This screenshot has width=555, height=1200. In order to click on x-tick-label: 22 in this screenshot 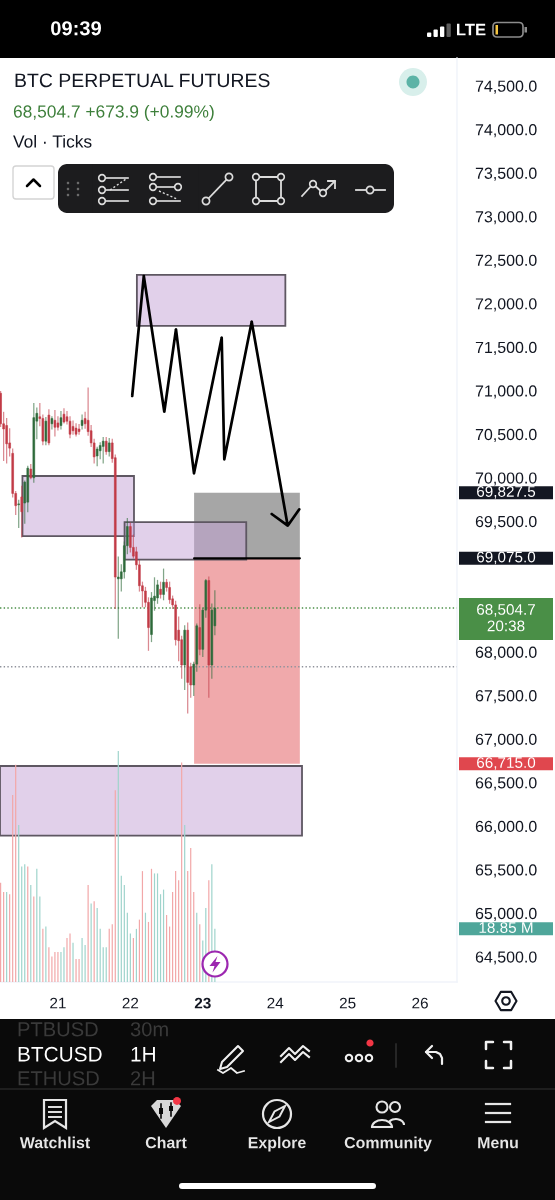, I will do `click(130, 1003)`.